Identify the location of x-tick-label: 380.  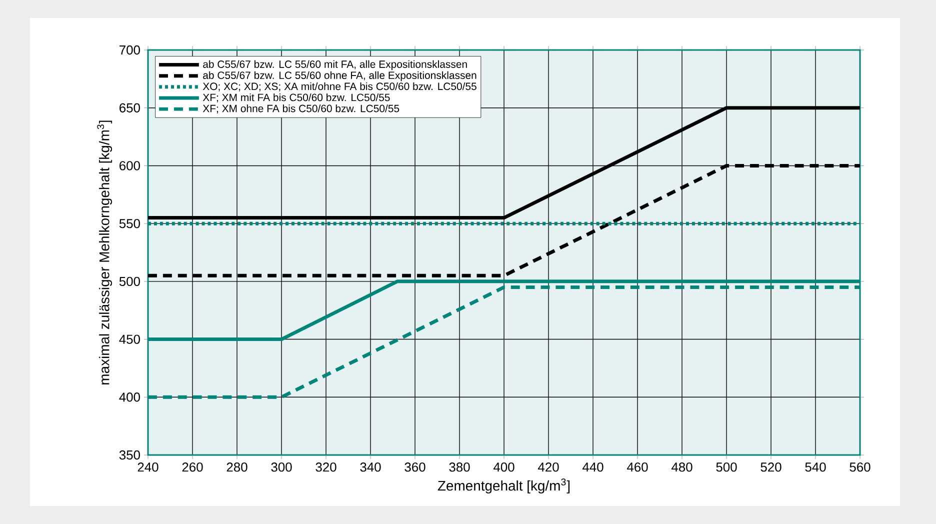
(459, 467).